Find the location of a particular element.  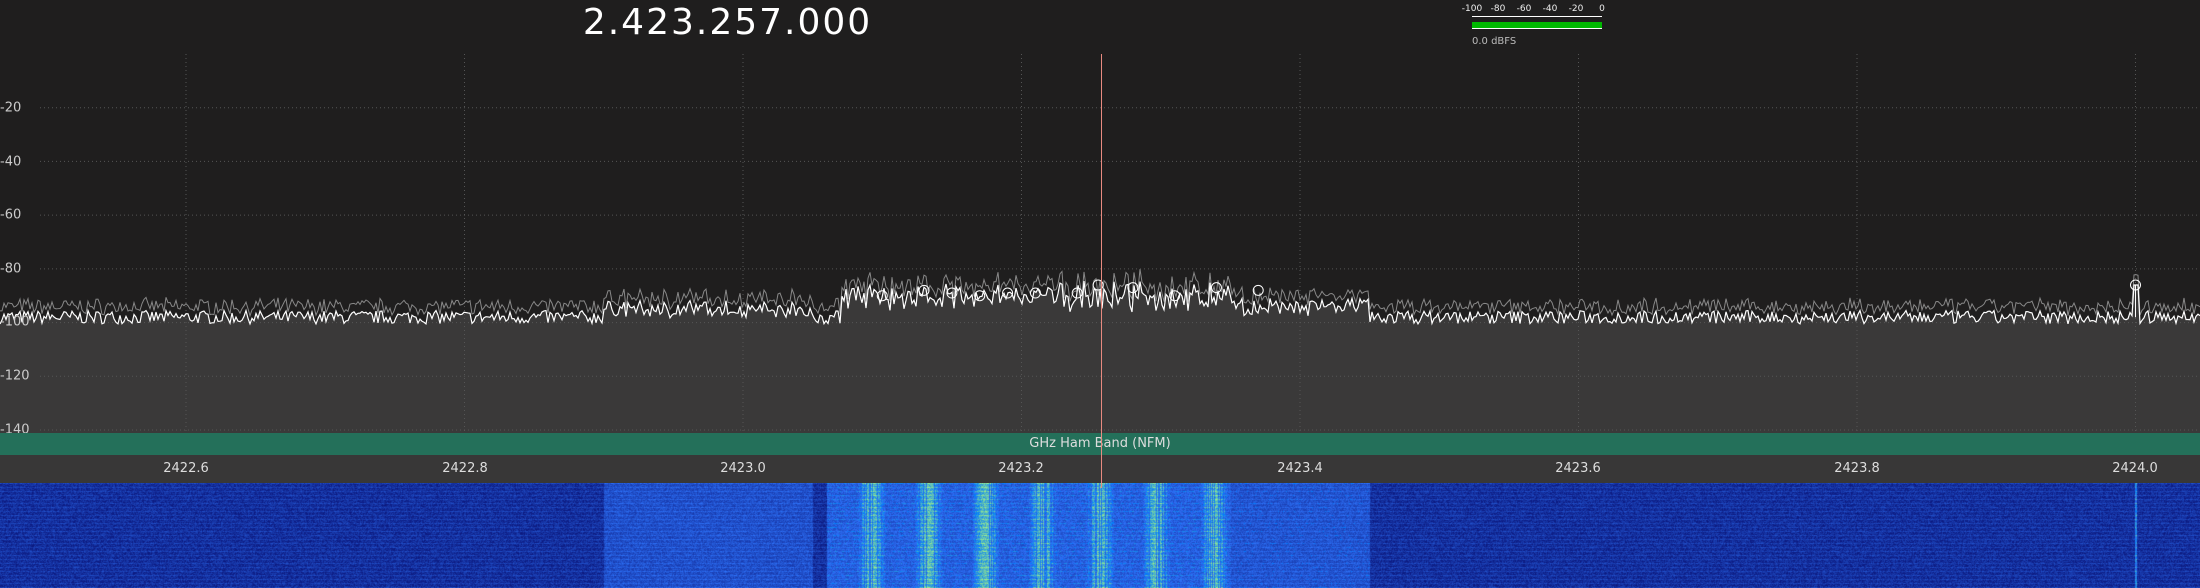

x-tick-label: 2422.8 is located at coordinates (465, 468).